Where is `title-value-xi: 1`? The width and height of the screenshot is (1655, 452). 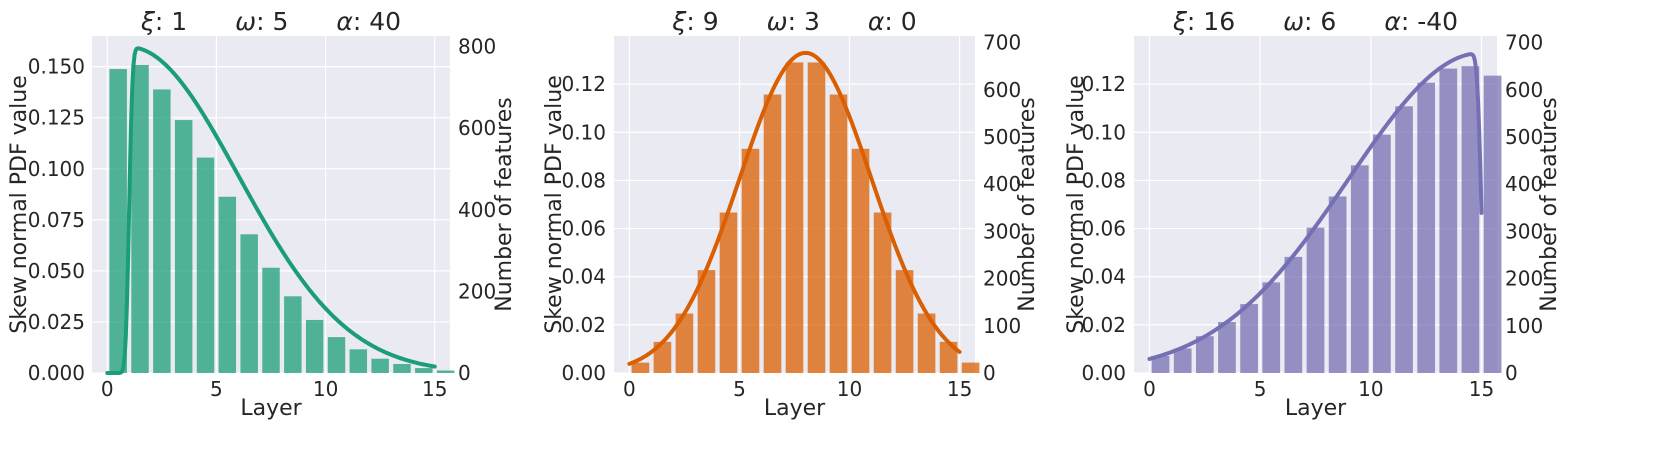
title-value-xi: 1 is located at coordinates (179, 21).